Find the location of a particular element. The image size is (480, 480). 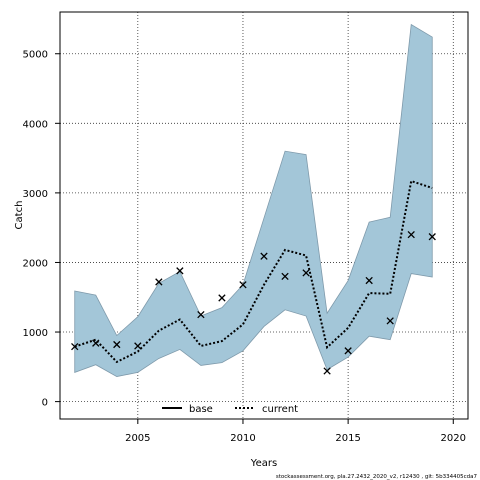

legend-current-label: current is located at coordinates (280, 409).